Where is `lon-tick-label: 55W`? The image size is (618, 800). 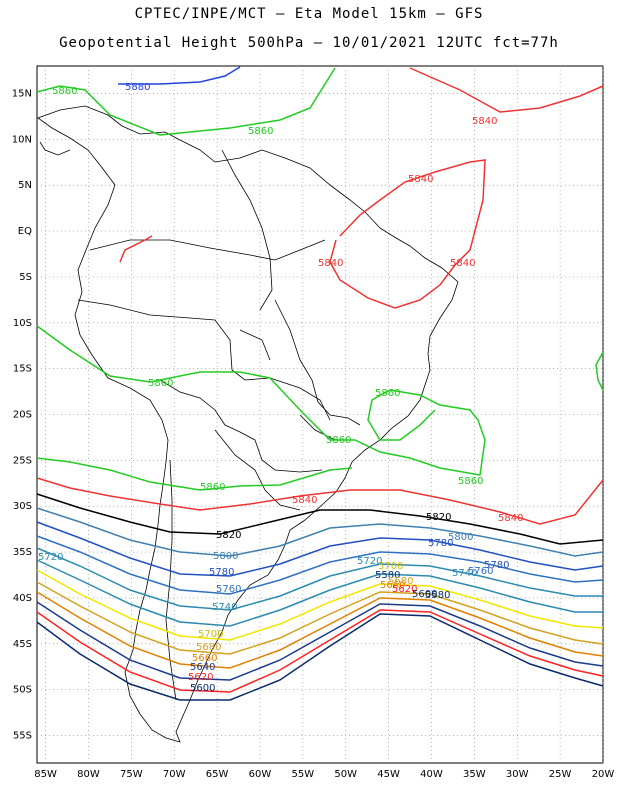 lon-tick-label: 55W is located at coordinates (303, 774).